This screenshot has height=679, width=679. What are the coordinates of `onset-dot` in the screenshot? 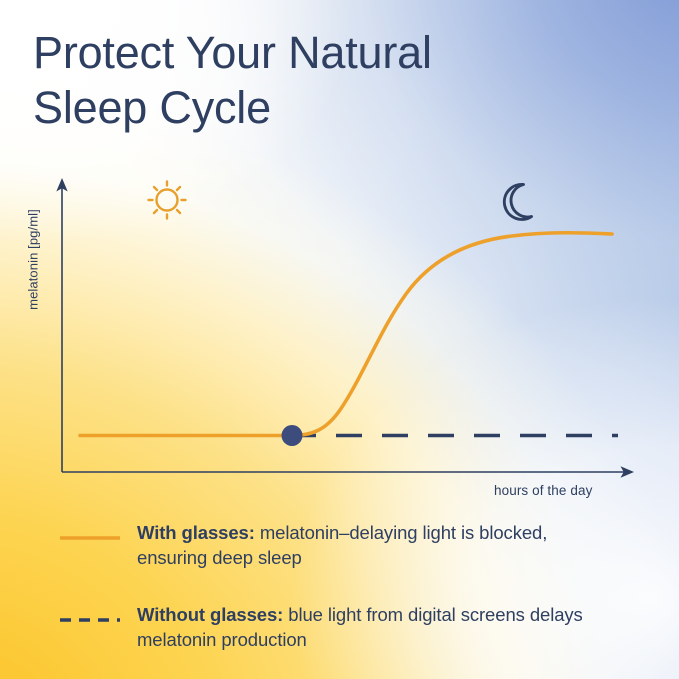 It's located at (292, 435).